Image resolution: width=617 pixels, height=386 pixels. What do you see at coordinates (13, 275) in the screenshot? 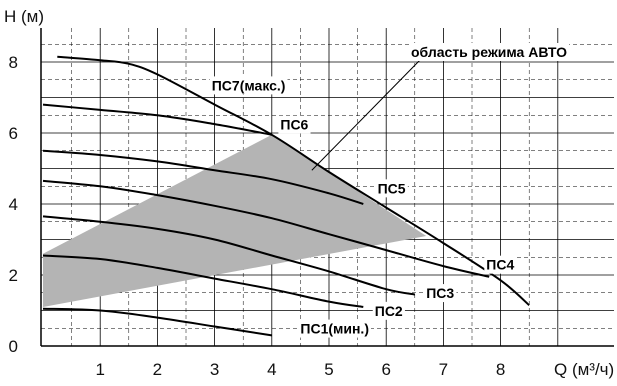
I see `y-tick-label: 2` at bounding box center [13, 275].